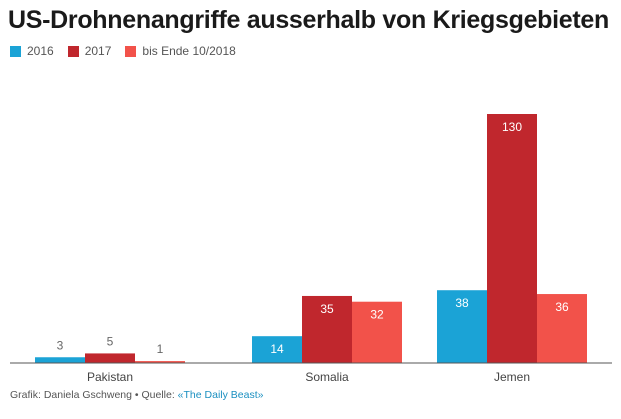 This screenshot has width=621, height=419. I want to click on legend-item-2018: bis Ende 10/2018, so click(180, 51).